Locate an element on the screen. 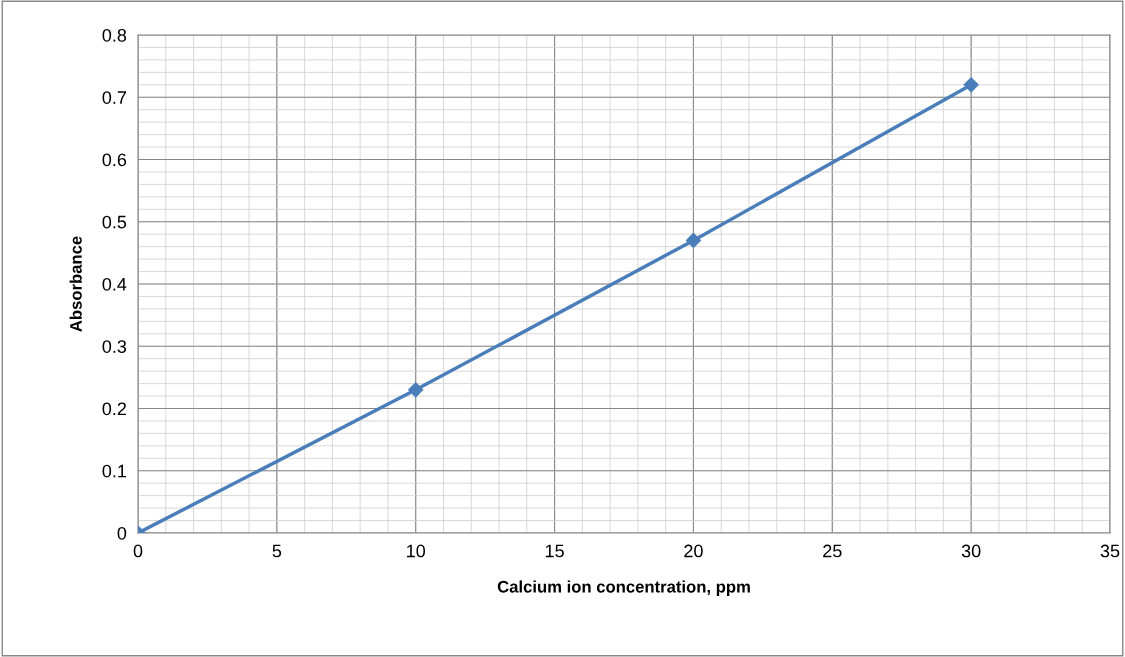 This screenshot has width=1125, height=657. y-tick-label: 0.7 is located at coordinates (114, 97).